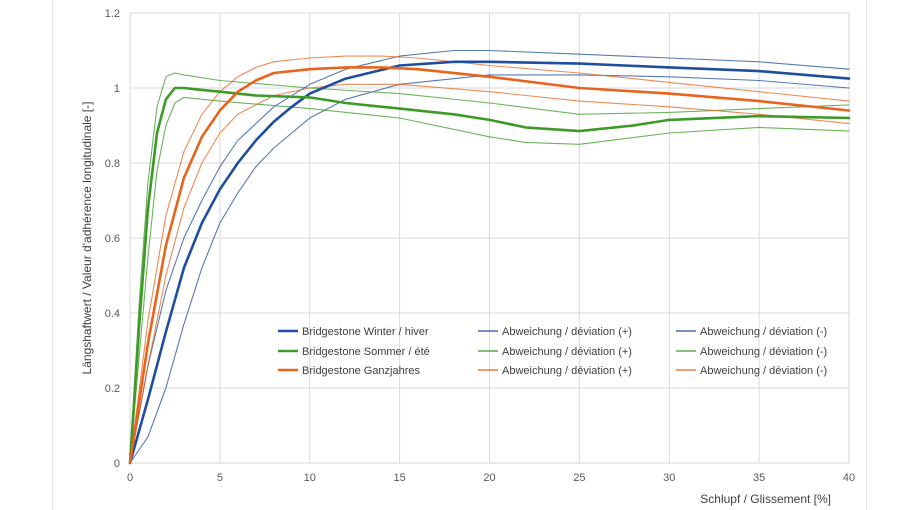 The height and width of the screenshot is (510, 920). Describe the element at coordinates (765, 499) in the screenshot. I see `x-axis-title: Schlupf / Glissement [%]` at that location.